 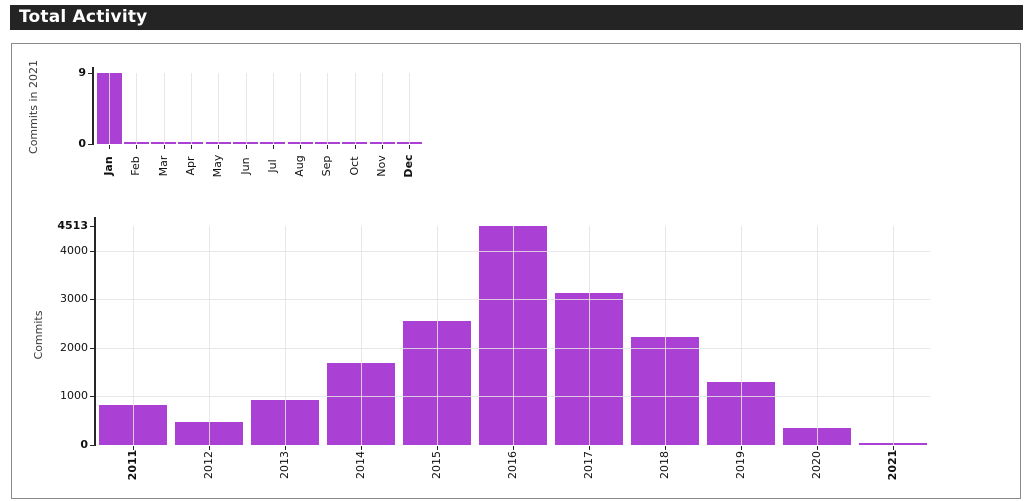 I want to click on x-tick-label-May: May, so click(x=218, y=166).